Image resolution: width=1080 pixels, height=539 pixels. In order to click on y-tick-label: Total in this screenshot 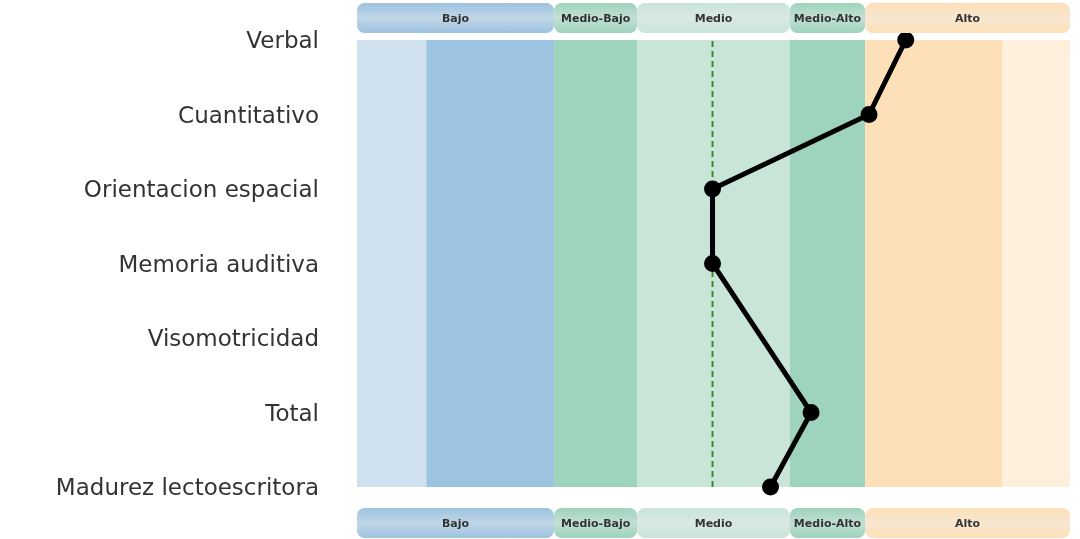, I will do `click(291, 412)`.